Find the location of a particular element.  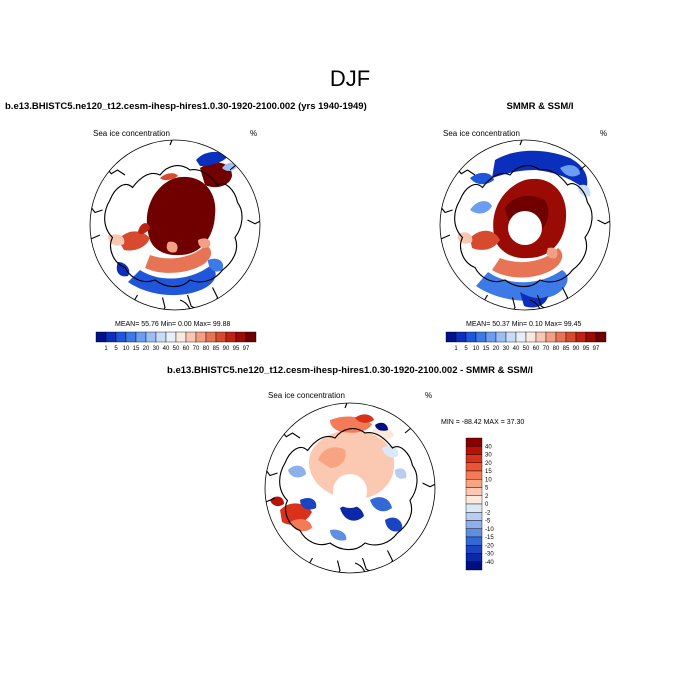

model-map-panel is located at coordinates (175, 225).